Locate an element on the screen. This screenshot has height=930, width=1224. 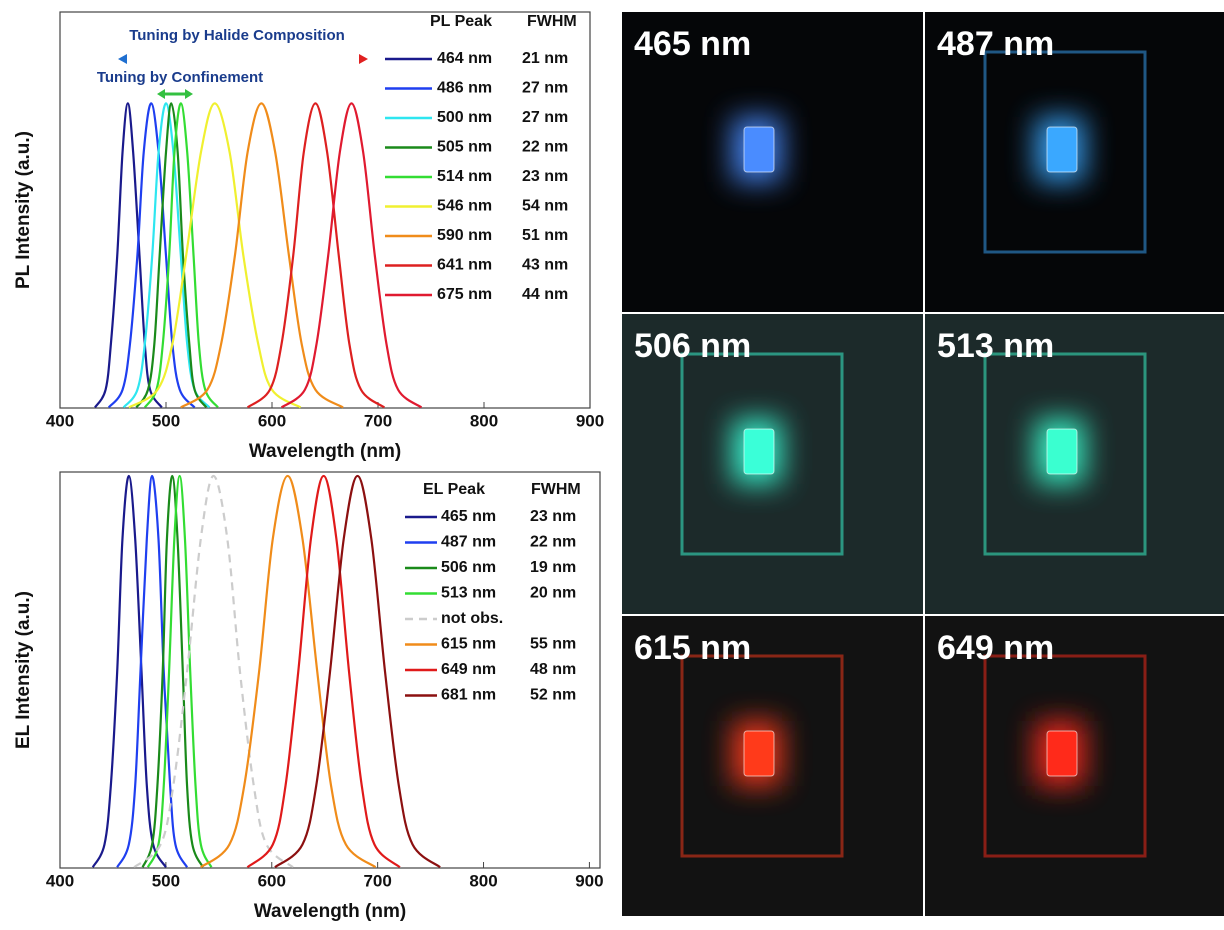
photo-panel: 487 nm is located at coordinates (1074, 162).